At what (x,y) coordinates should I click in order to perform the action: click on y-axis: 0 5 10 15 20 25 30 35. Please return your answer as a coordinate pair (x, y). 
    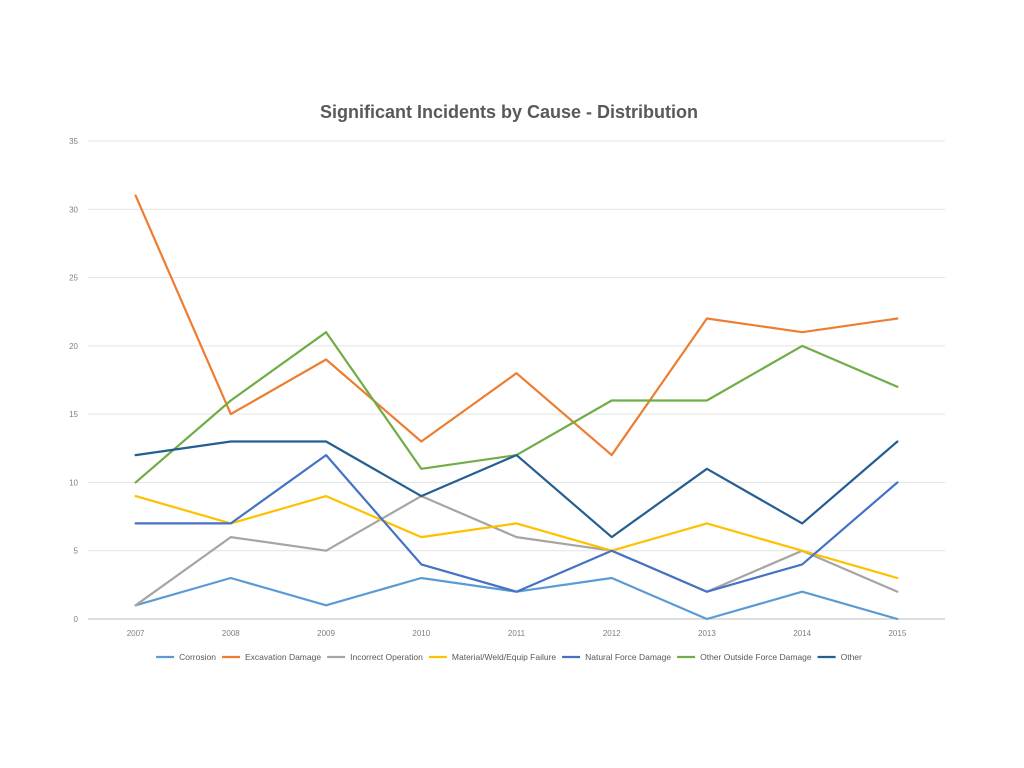
    Looking at the image, I should click on (73, 380).